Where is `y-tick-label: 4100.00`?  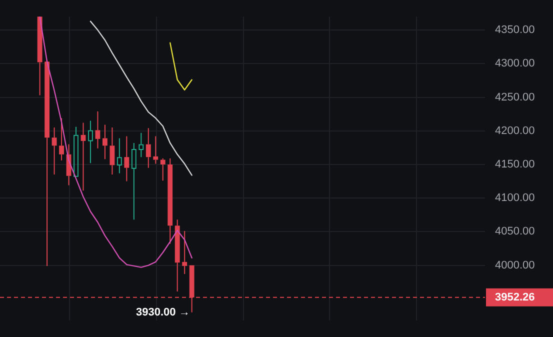
y-tick-label: 4100.00 is located at coordinates (515, 198).